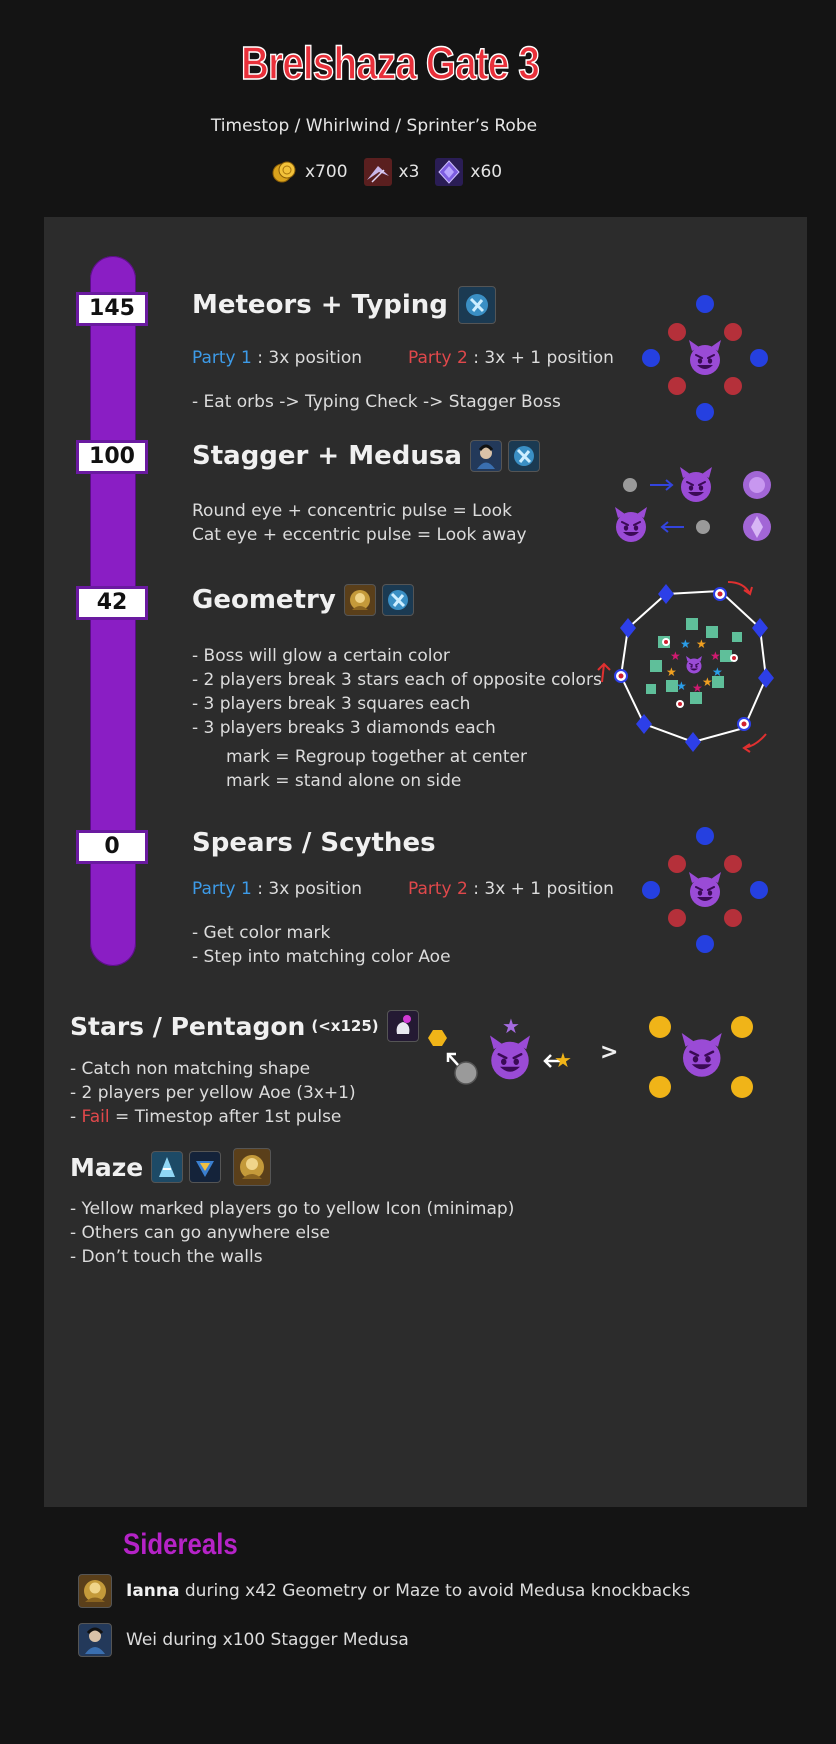  I want to click on sidereal-row-wei: Wei during x100 Stagger Medusa, so click(243, 1640).